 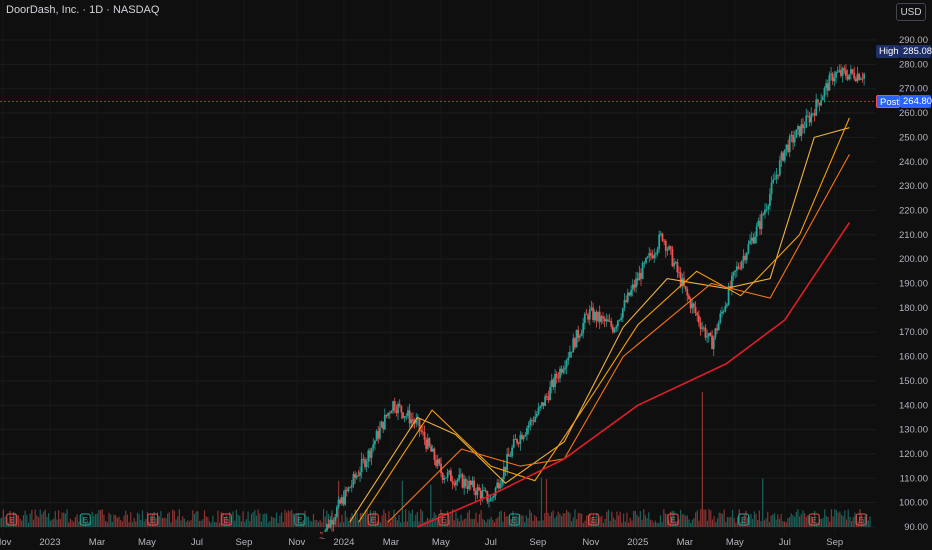 I want to click on y-tick-label: 190.00, so click(x=913, y=284).